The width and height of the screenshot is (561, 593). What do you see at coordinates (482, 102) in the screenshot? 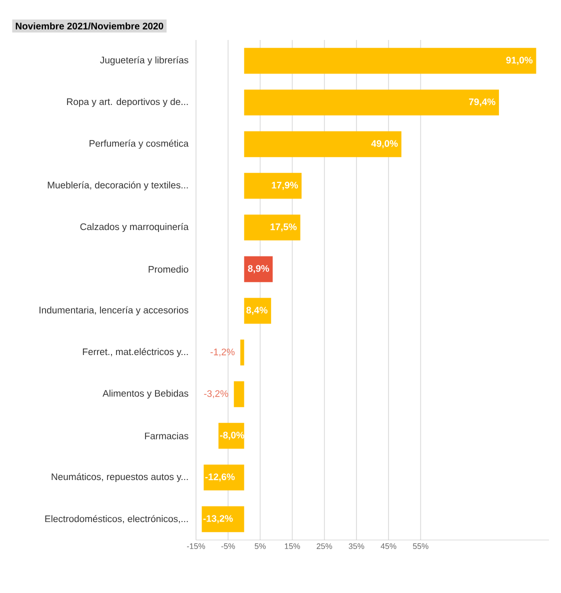
I see `data-label: 79,4%` at bounding box center [482, 102].